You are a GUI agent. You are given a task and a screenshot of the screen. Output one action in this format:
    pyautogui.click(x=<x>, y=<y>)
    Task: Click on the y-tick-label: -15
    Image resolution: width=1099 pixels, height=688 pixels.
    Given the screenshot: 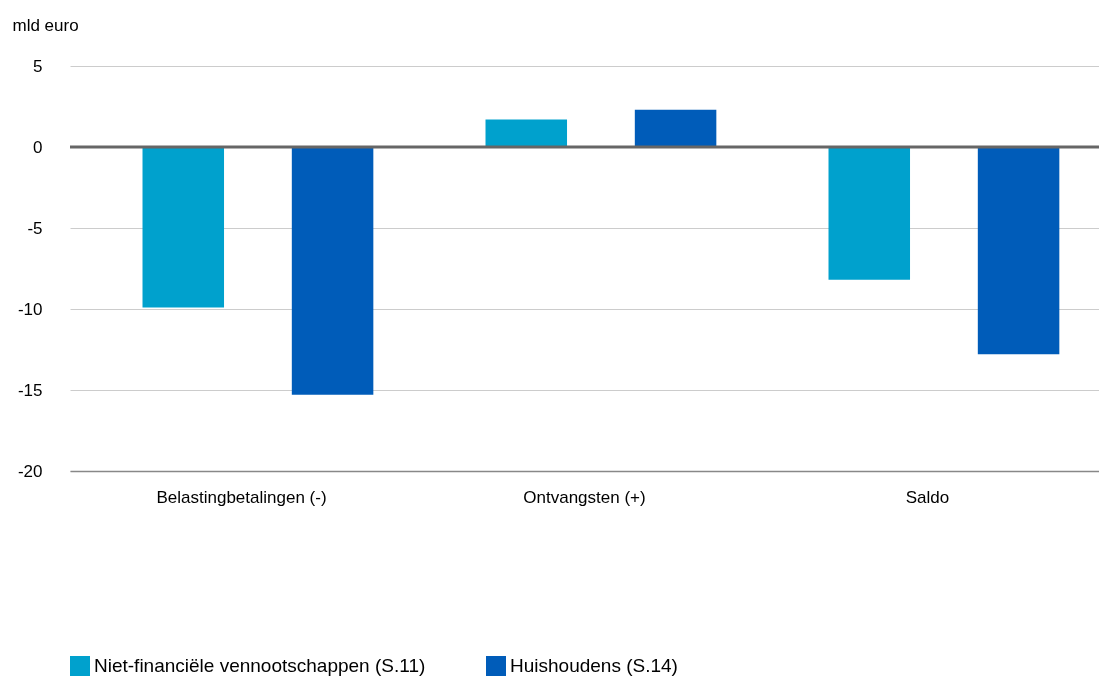 What is the action you would take?
    pyautogui.click(x=30, y=390)
    